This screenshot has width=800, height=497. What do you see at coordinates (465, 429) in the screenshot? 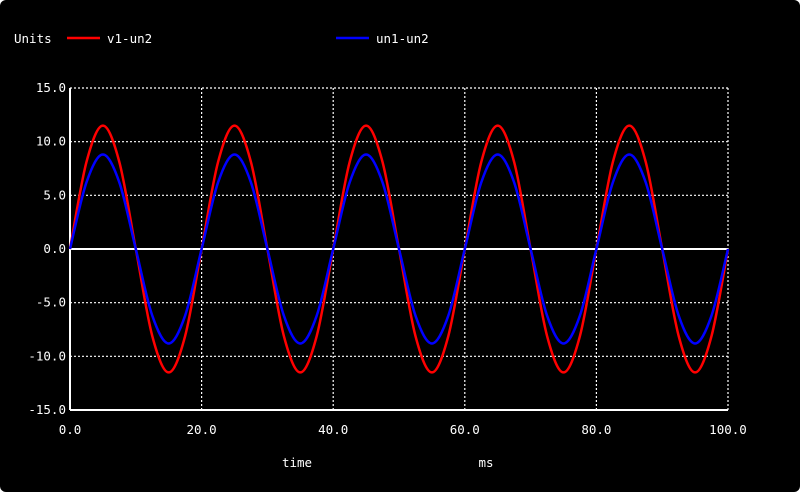
I see `x-tick-label: 60.0` at bounding box center [465, 429].